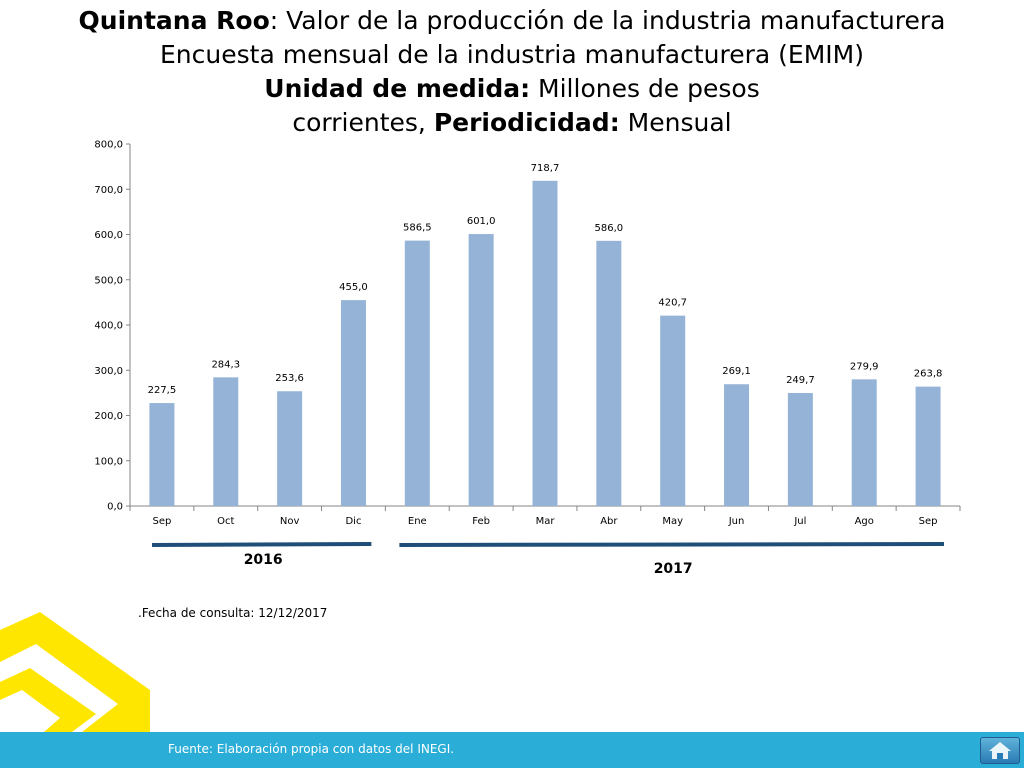 Image resolution: width=1024 pixels, height=768 pixels. I want to click on unit-label: Unidad de medida:, so click(397, 88).